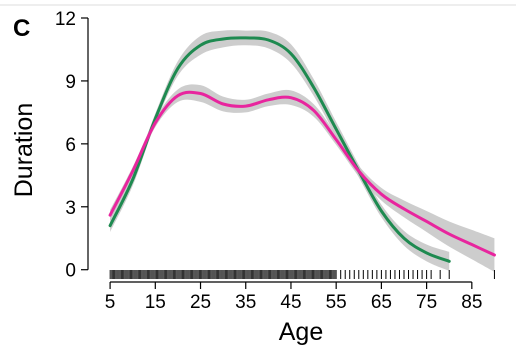 The image size is (516, 352). Describe the element at coordinates (301, 332) in the screenshot. I see `x-axis-title: Age` at that location.